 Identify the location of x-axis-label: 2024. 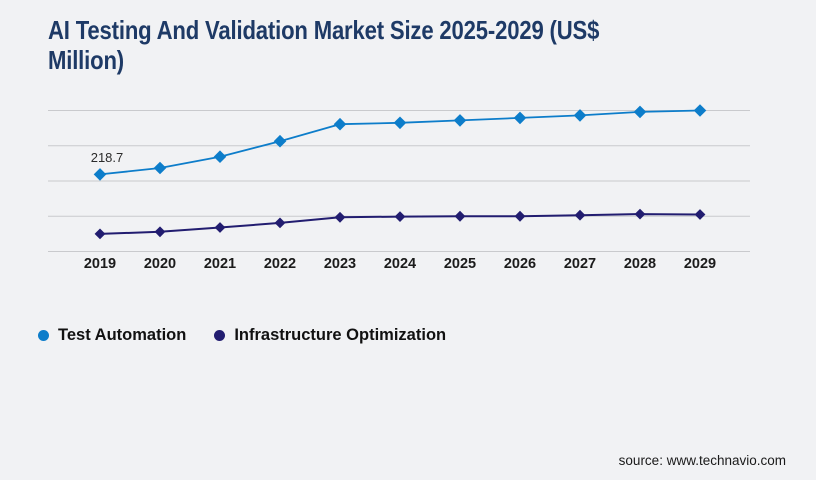
(400, 264).